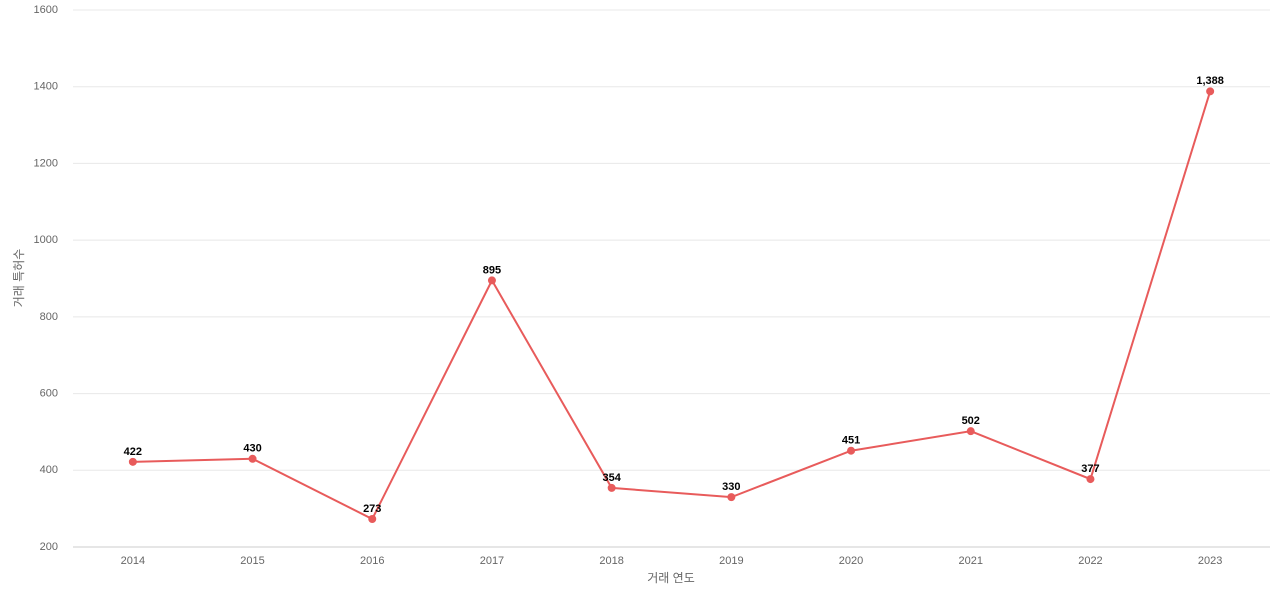 The image size is (1280, 600). What do you see at coordinates (49, 393) in the screenshot?
I see `y-tick-label: 600` at bounding box center [49, 393].